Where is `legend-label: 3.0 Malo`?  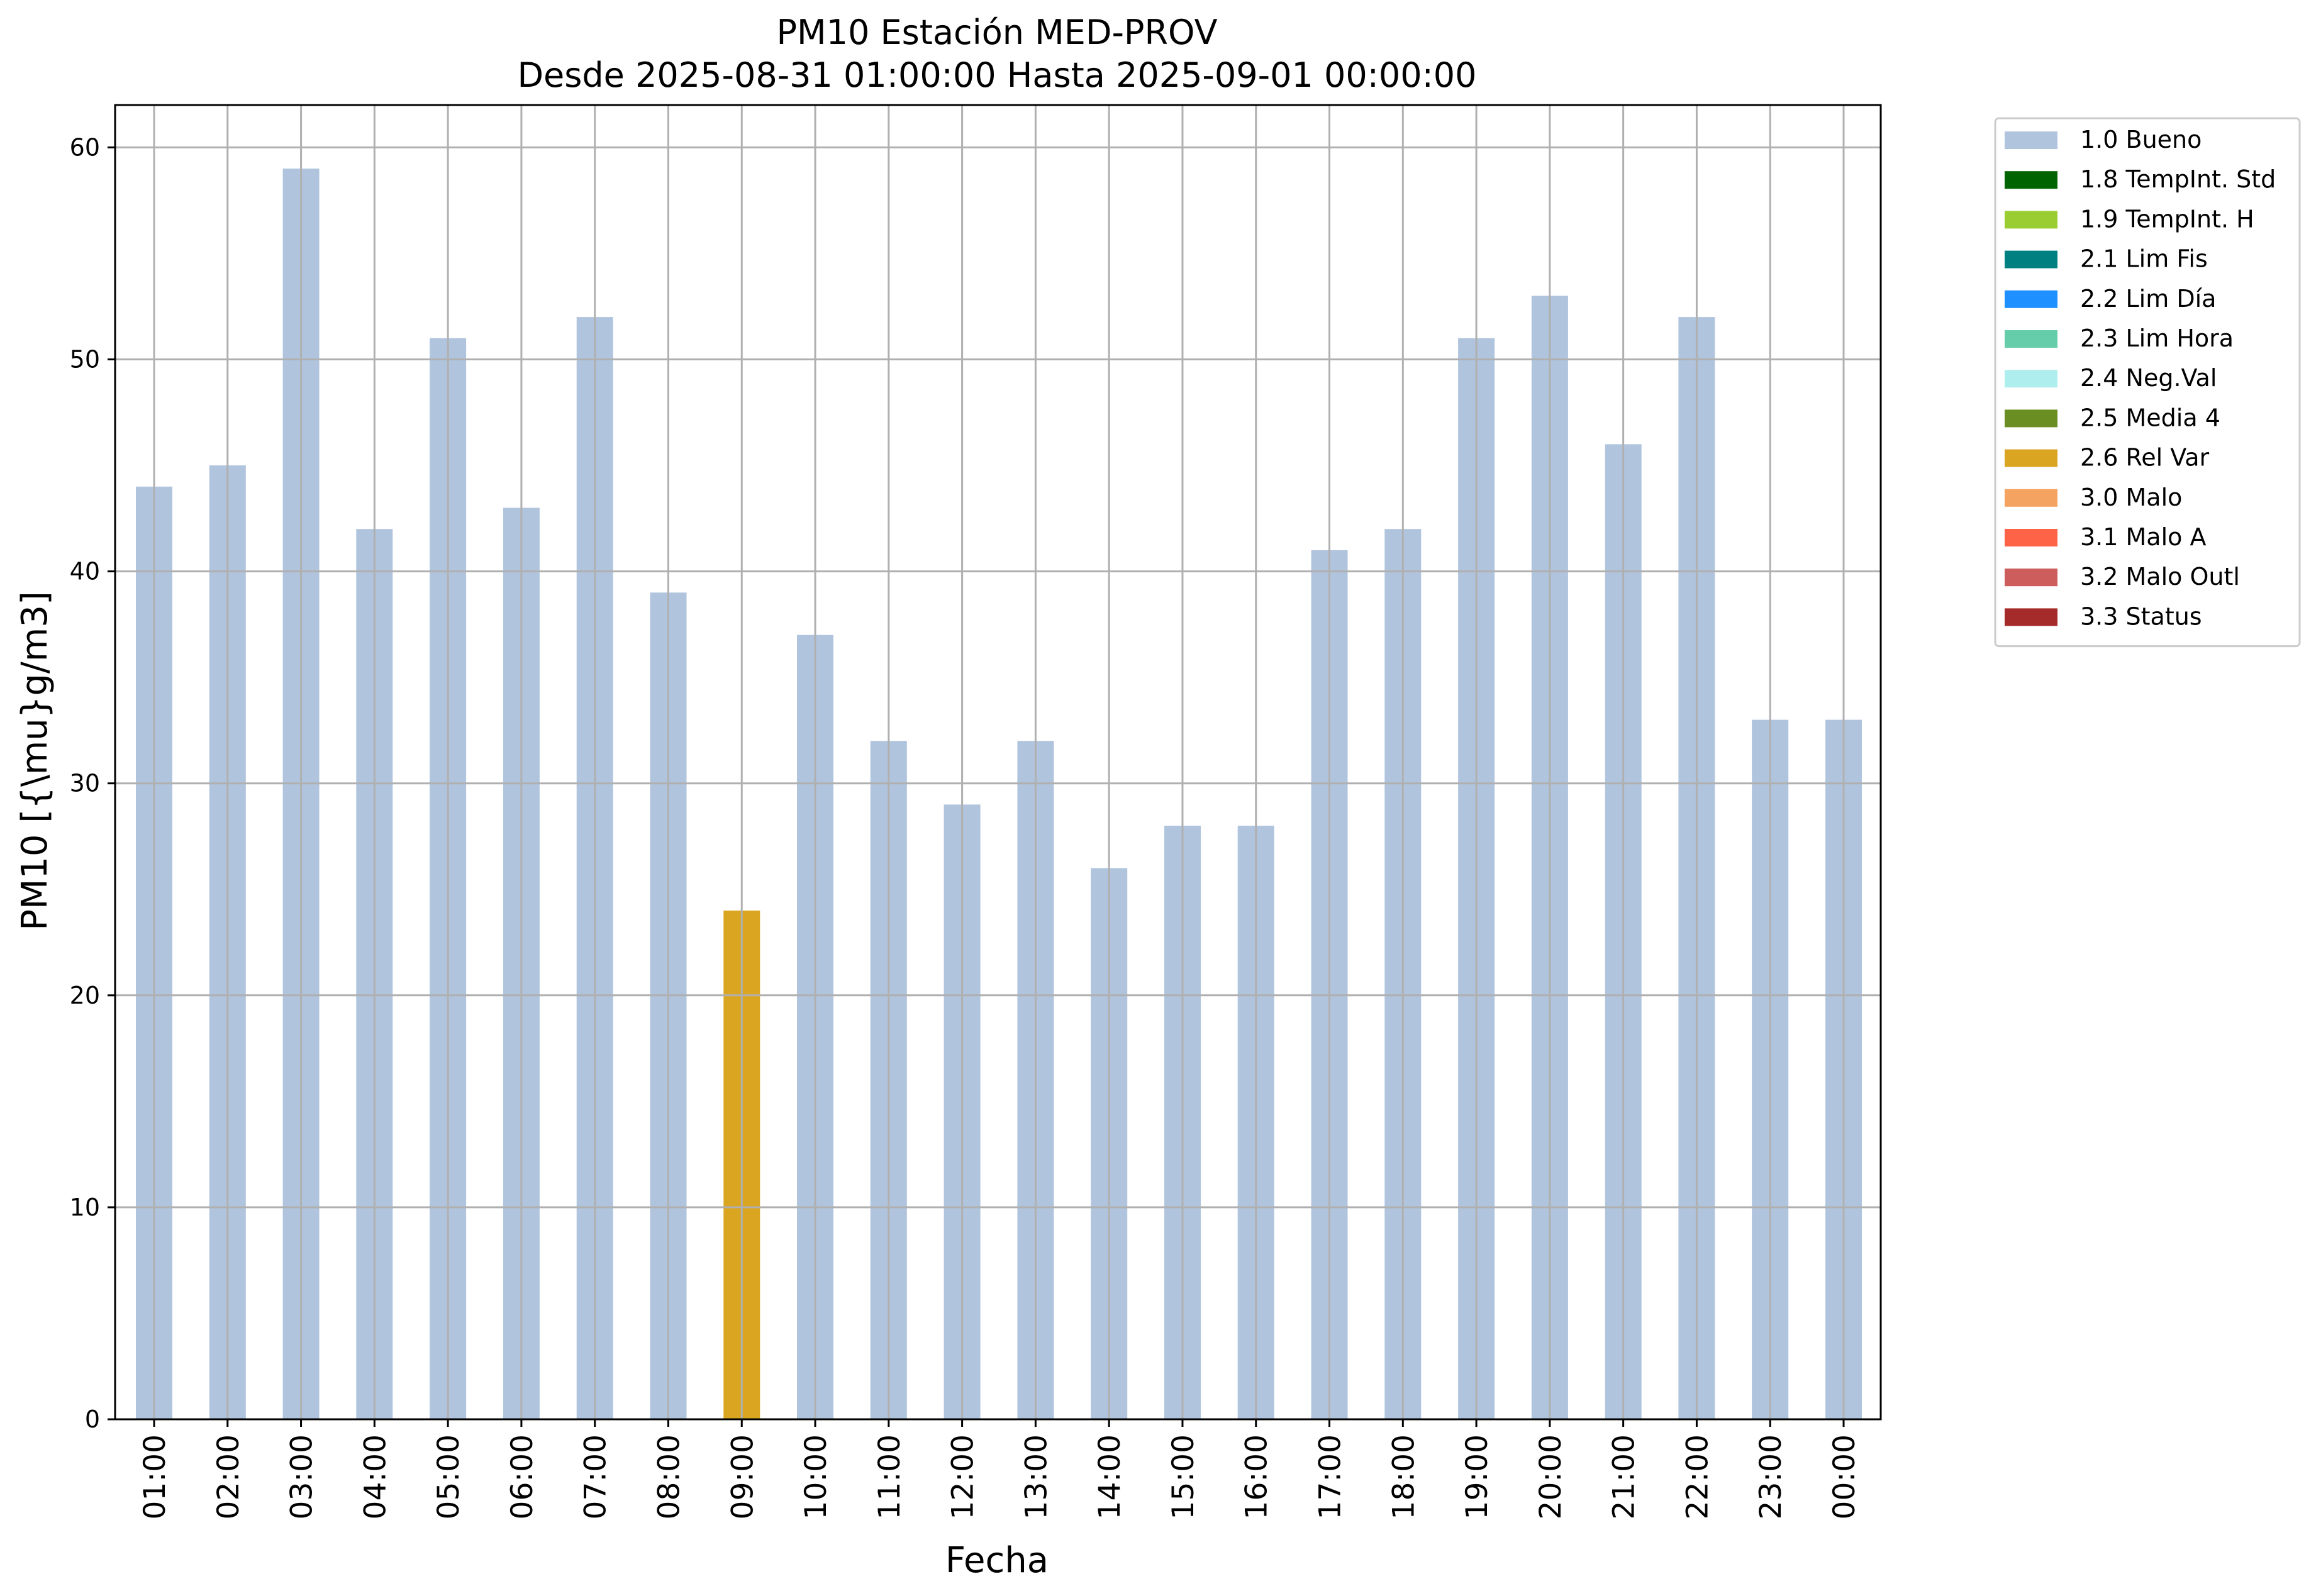 legend-label: 3.0 Malo is located at coordinates (2131, 498).